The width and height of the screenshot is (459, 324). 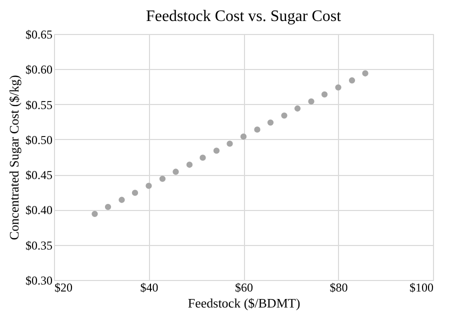 I want to click on x-tick-label: $100, so click(x=422, y=287).